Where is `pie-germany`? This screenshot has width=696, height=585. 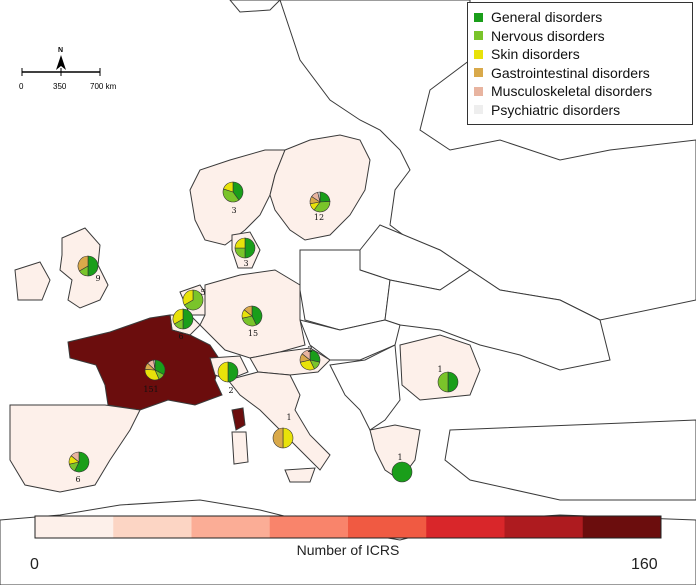 pie-germany is located at coordinates (252, 316).